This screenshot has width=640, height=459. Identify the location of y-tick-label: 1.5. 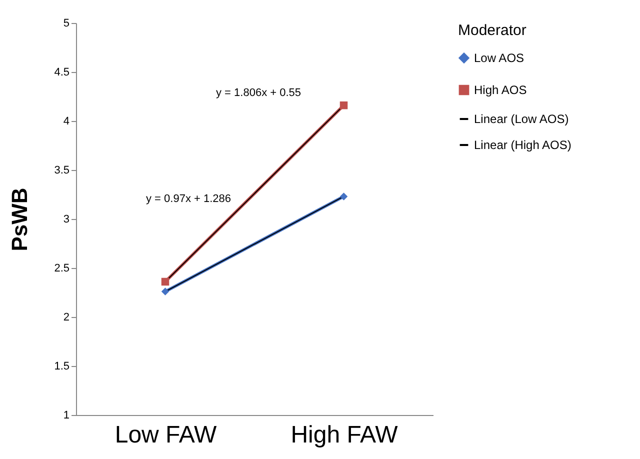
(62, 366).